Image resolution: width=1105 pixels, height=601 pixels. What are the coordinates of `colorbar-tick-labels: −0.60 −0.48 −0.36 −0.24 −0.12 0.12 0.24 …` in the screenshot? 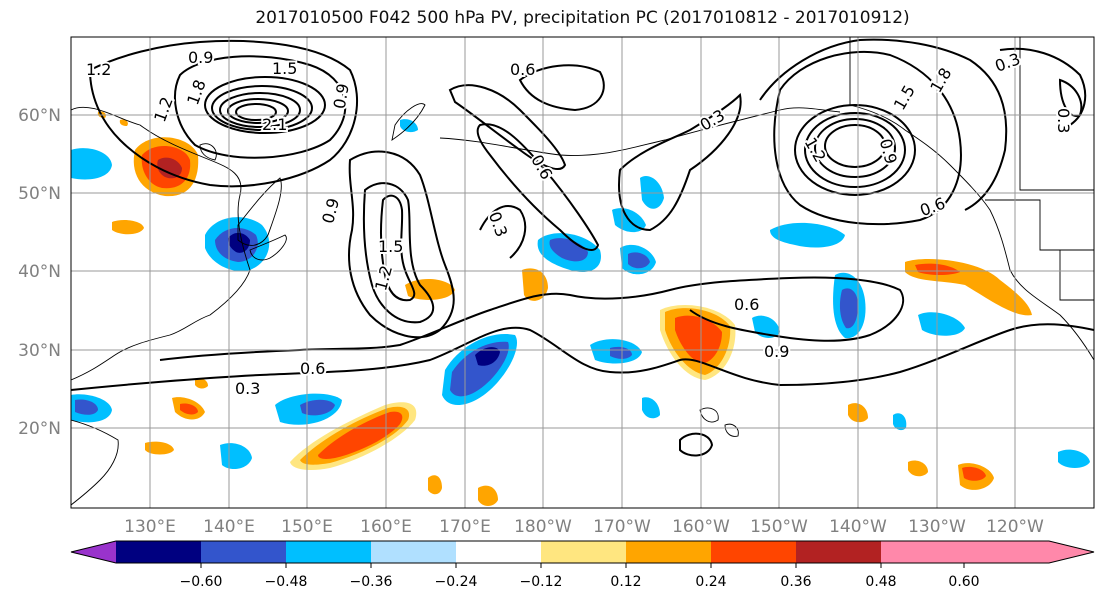 It's located at (580, 582).